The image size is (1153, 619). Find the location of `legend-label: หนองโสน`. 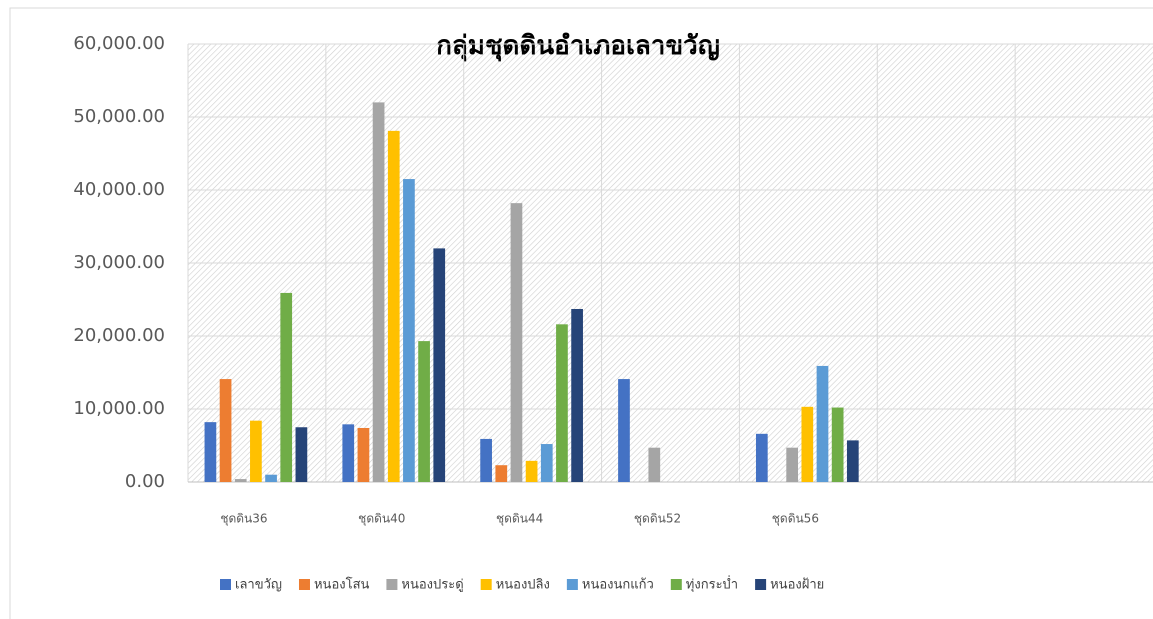

legend-label: หนองโสน is located at coordinates (342, 585).